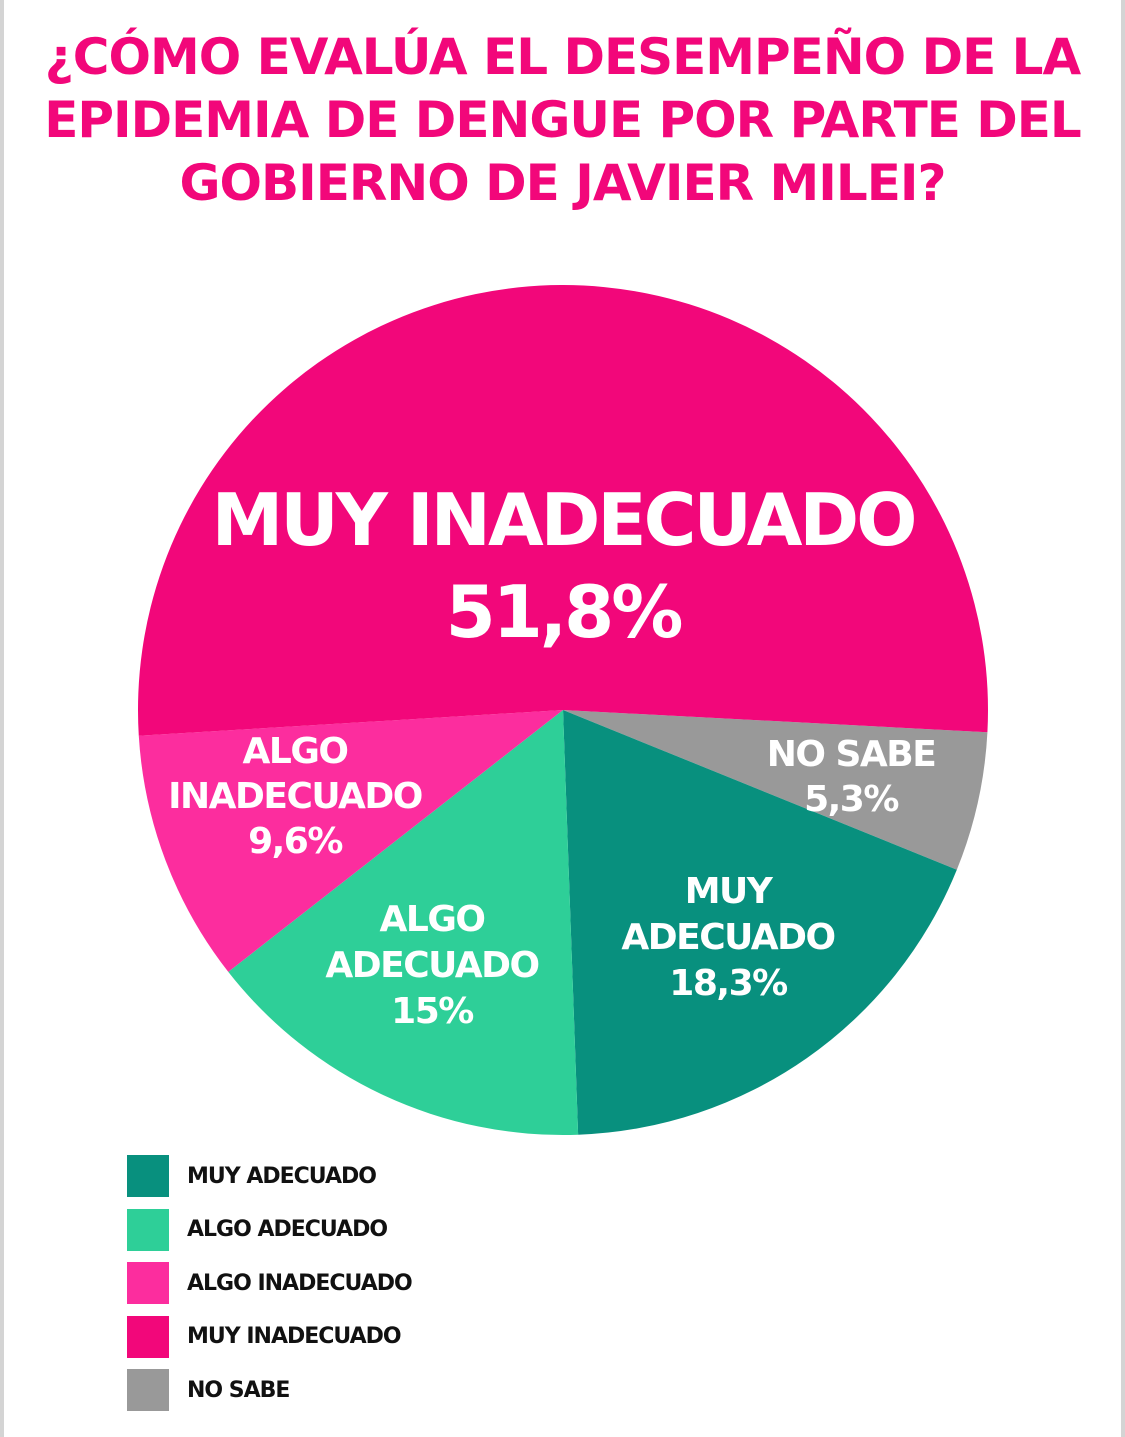  I want to click on slice-label-algo-adecuado: ALGO ADECUADO 15%, so click(431, 965).